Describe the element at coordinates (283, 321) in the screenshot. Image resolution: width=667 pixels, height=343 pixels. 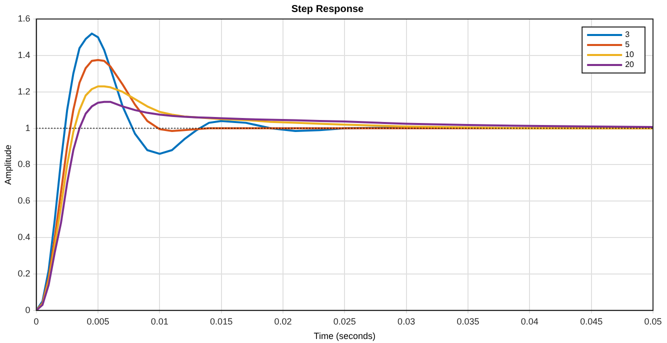
I see `x-tick-label: 0.02` at that location.